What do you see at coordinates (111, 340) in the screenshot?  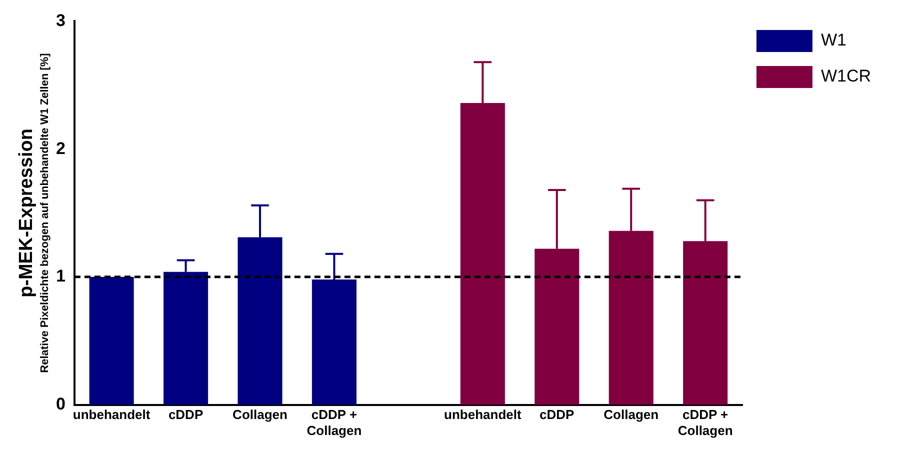 I see `bar` at bounding box center [111, 340].